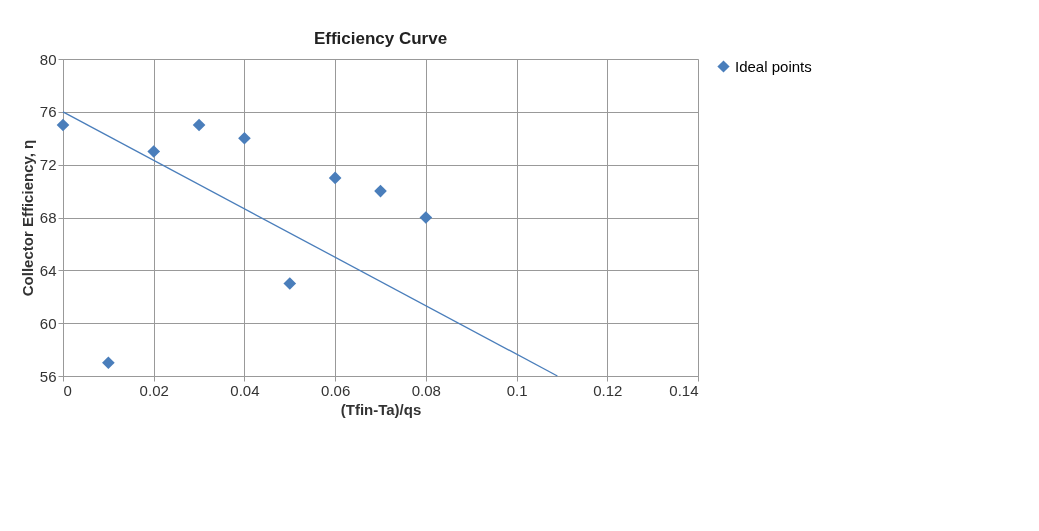  I want to click on x-tick-label: 0.02, so click(154, 390).